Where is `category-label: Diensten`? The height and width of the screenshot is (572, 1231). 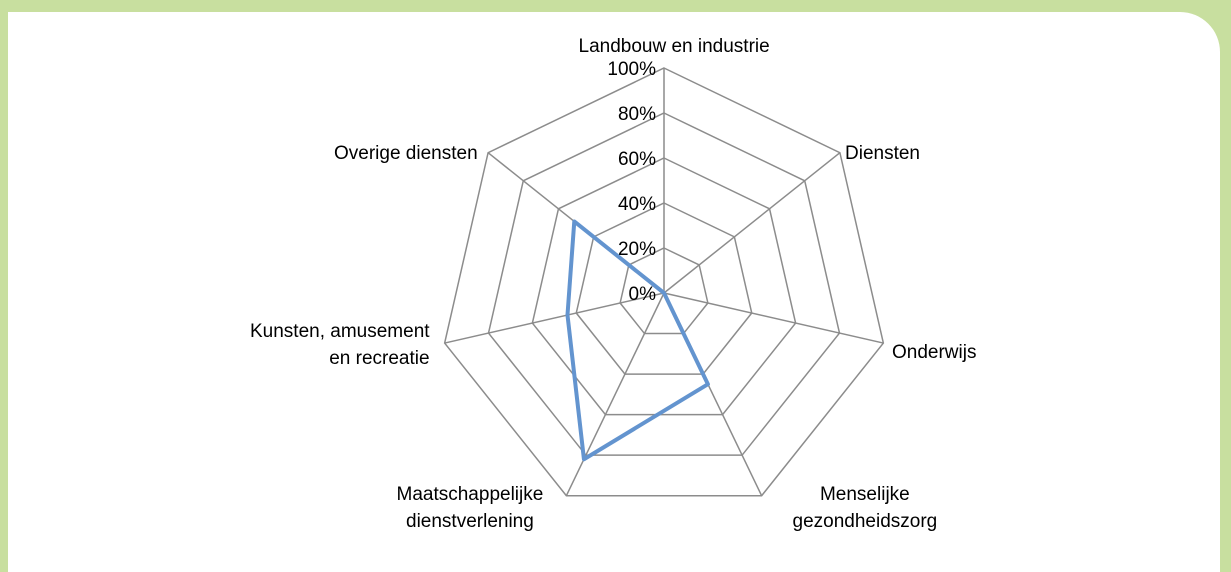
category-label: Diensten is located at coordinates (882, 153).